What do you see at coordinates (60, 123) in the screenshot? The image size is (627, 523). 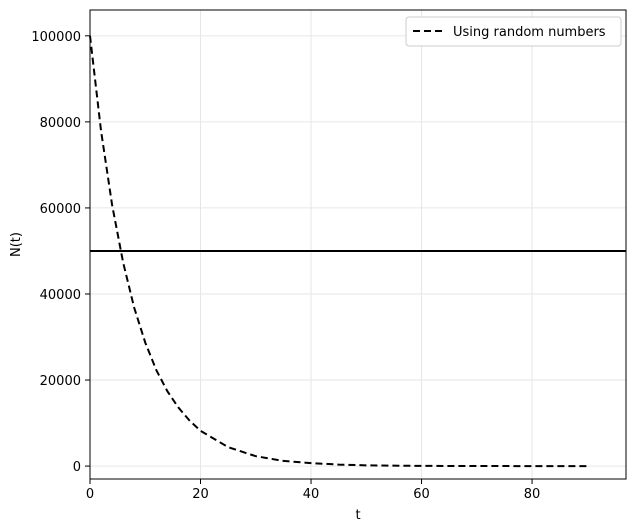 I see `y-tick-label: 80000` at bounding box center [60, 123].